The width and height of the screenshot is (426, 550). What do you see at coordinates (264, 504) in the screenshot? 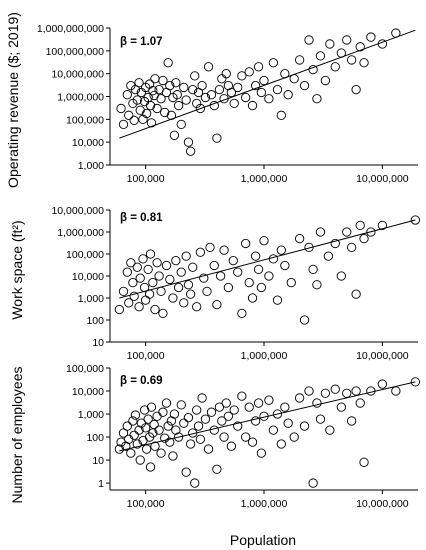
I see `x-tick-label: 1,000,000` at bounding box center [264, 504].